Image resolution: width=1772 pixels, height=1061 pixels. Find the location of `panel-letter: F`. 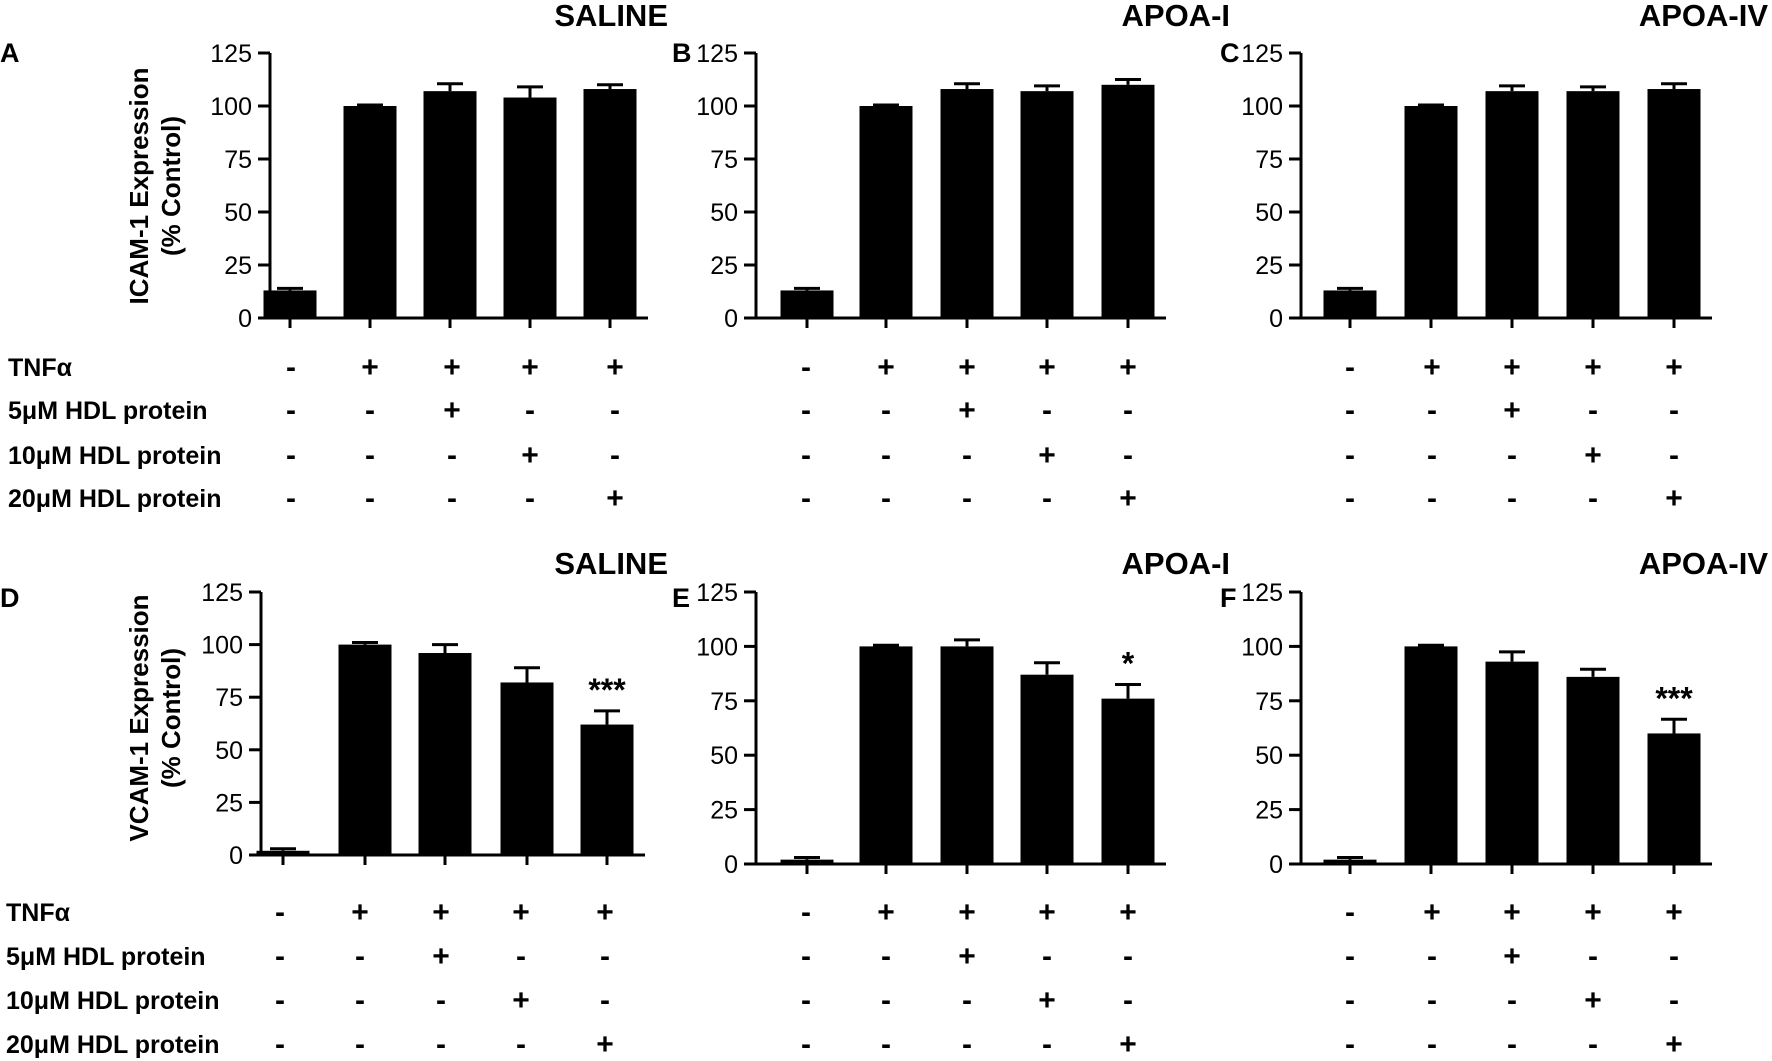

panel-letter: F is located at coordinates (1228, 598).